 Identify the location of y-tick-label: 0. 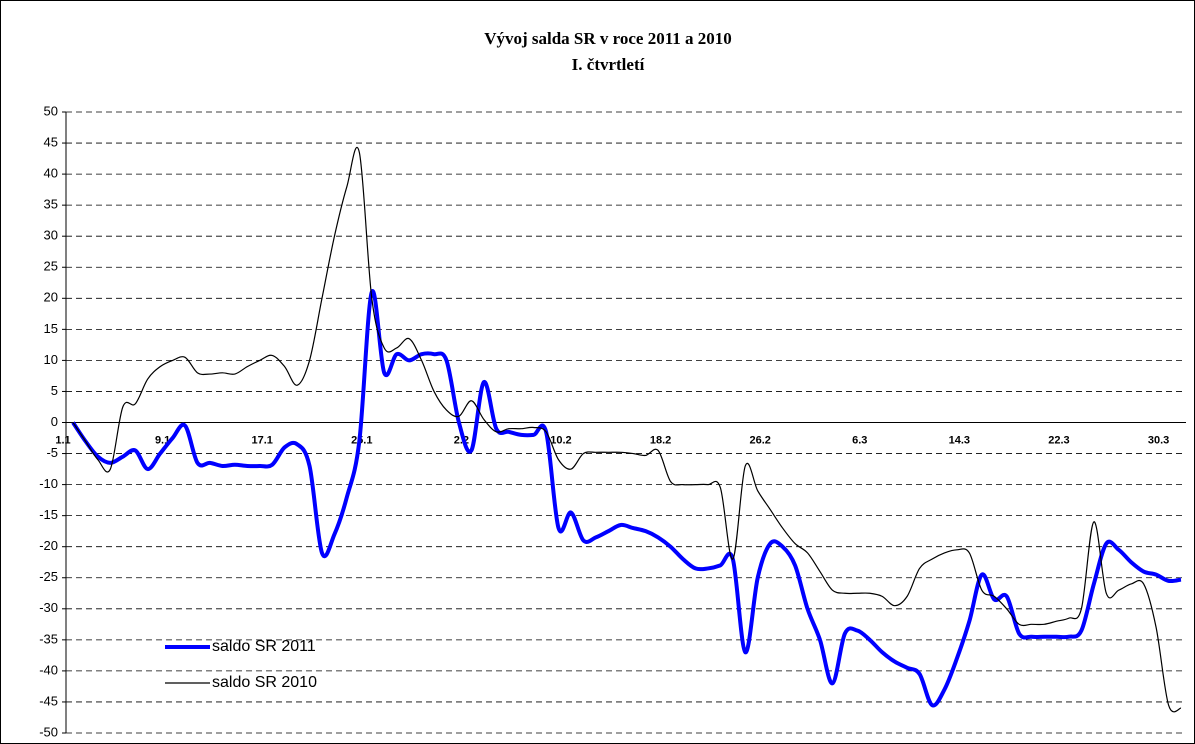
(54, 421).